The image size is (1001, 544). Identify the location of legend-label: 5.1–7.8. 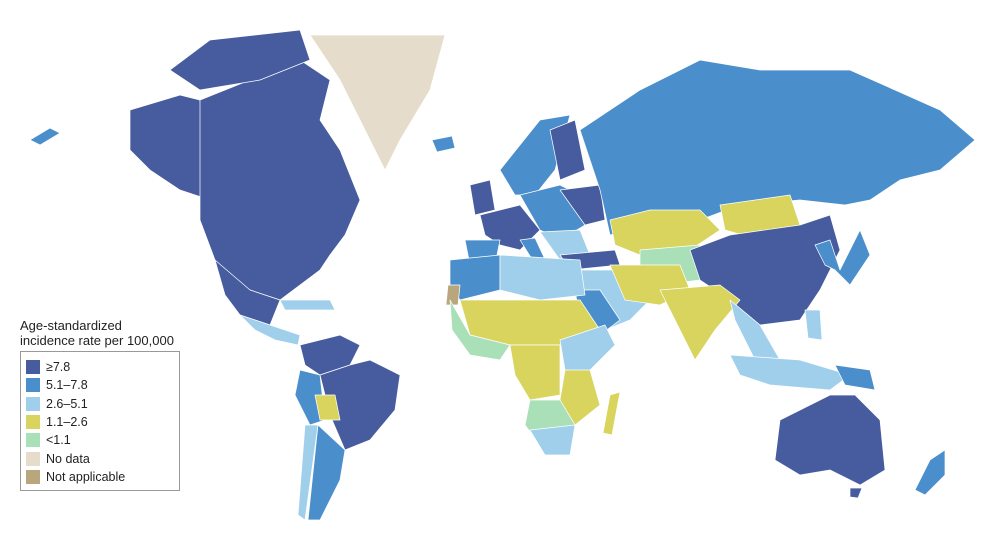
(67, 385).